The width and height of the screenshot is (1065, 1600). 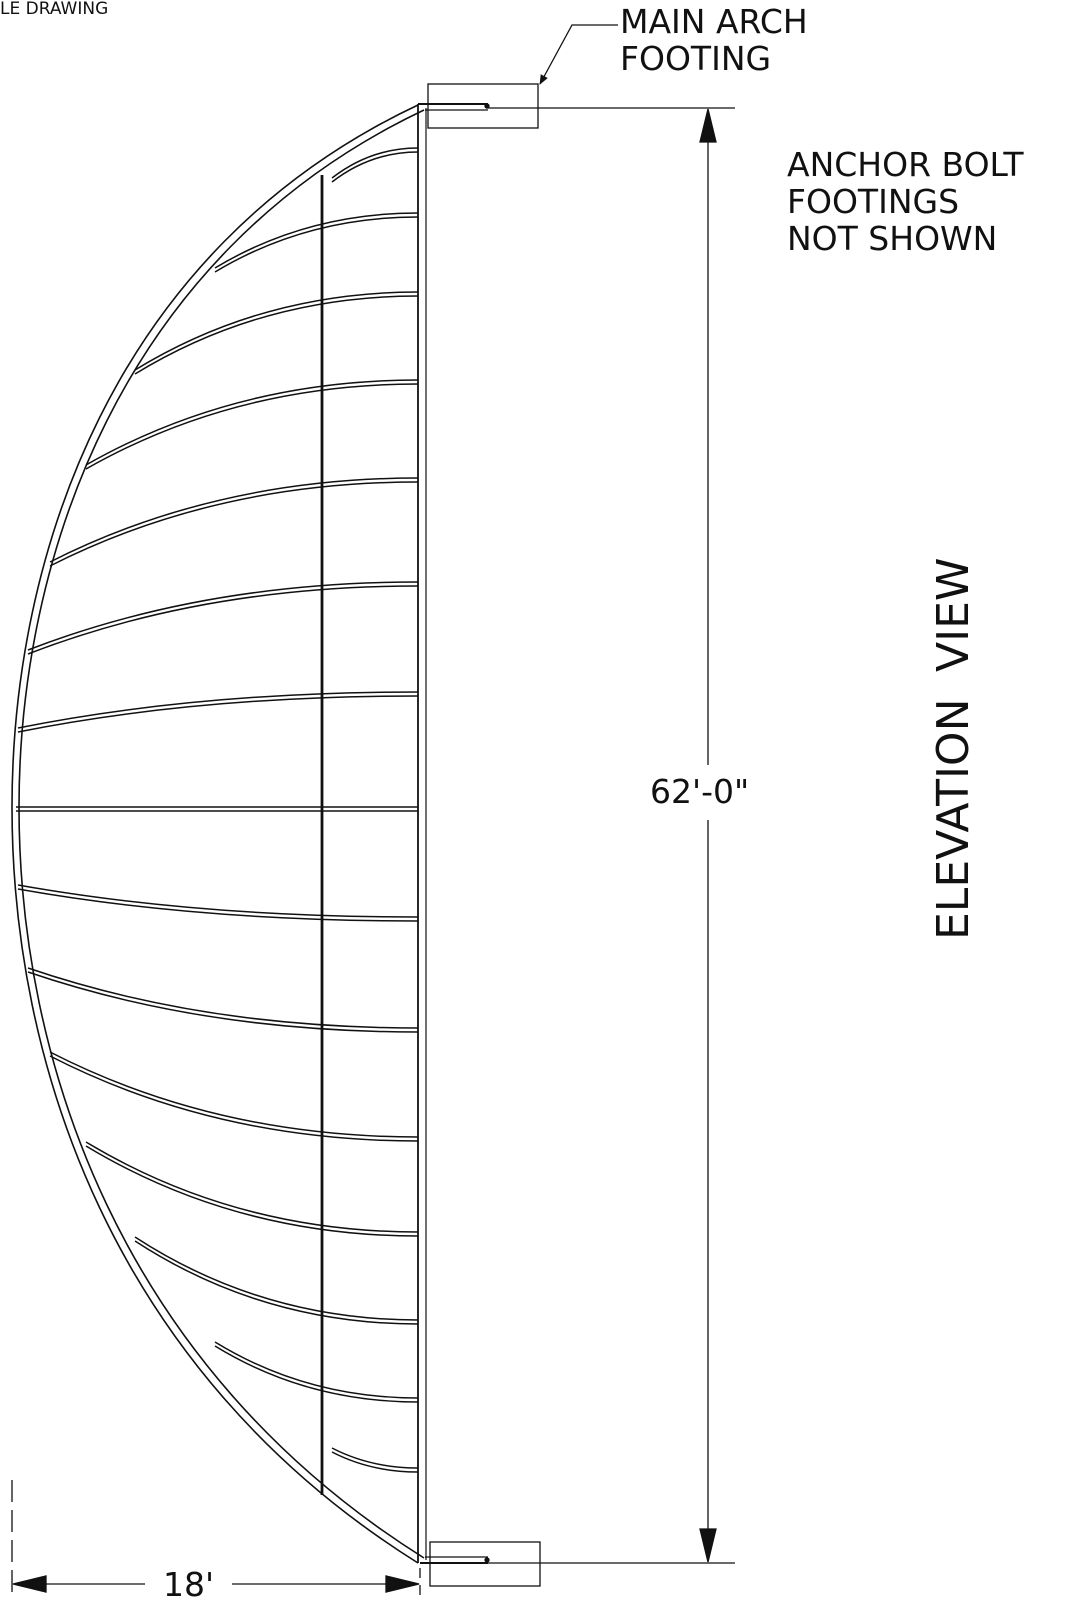 What do you see at coordinates (714, 21) in the screenshot?
I see `main-arch-label-1: MAIN ARCH` at bounding box center [714, 21].